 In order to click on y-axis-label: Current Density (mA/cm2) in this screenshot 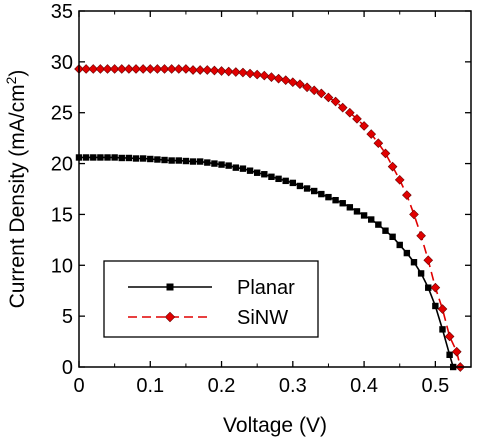, I will do `click(16, 189)`.